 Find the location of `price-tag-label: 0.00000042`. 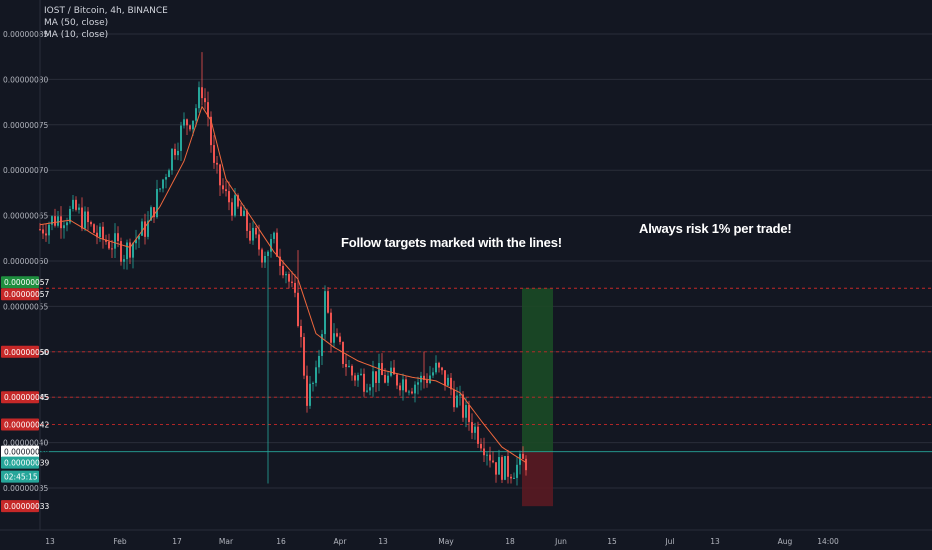

price-tag-label: 0.00000042 is located at coordinates (27, 424).